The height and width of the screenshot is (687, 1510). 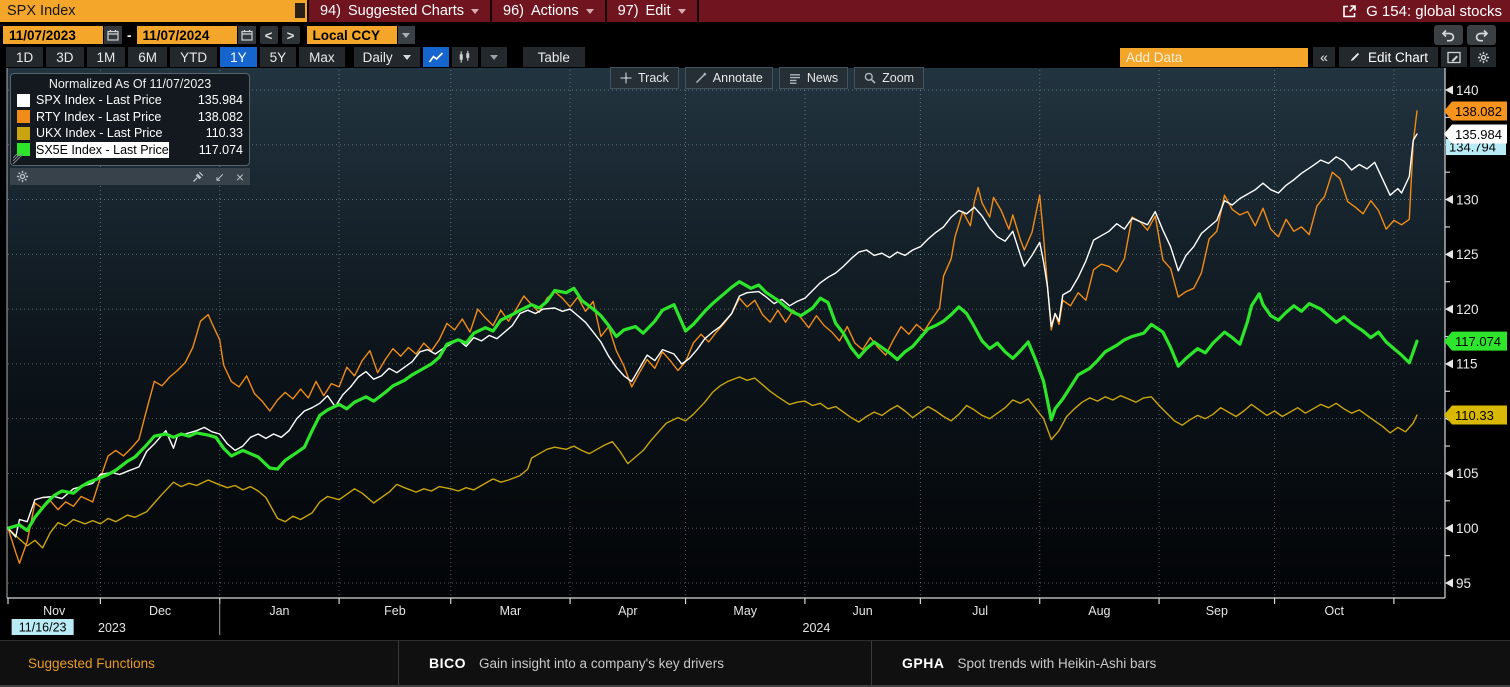 What do you see at coordinates (728, 78) in the screenshot?
I see `annotate-button: Annotate` at bounding box center [728, 78].